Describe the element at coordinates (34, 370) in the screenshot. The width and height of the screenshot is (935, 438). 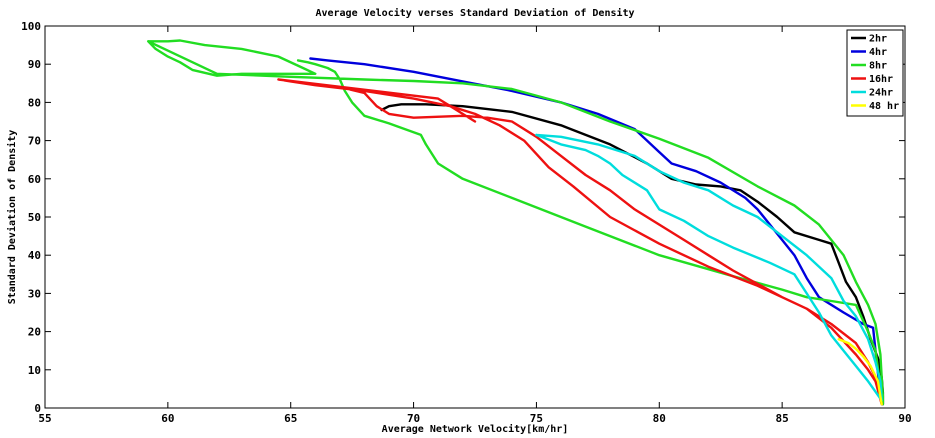
I see `y-tick-label: 10` at that location.